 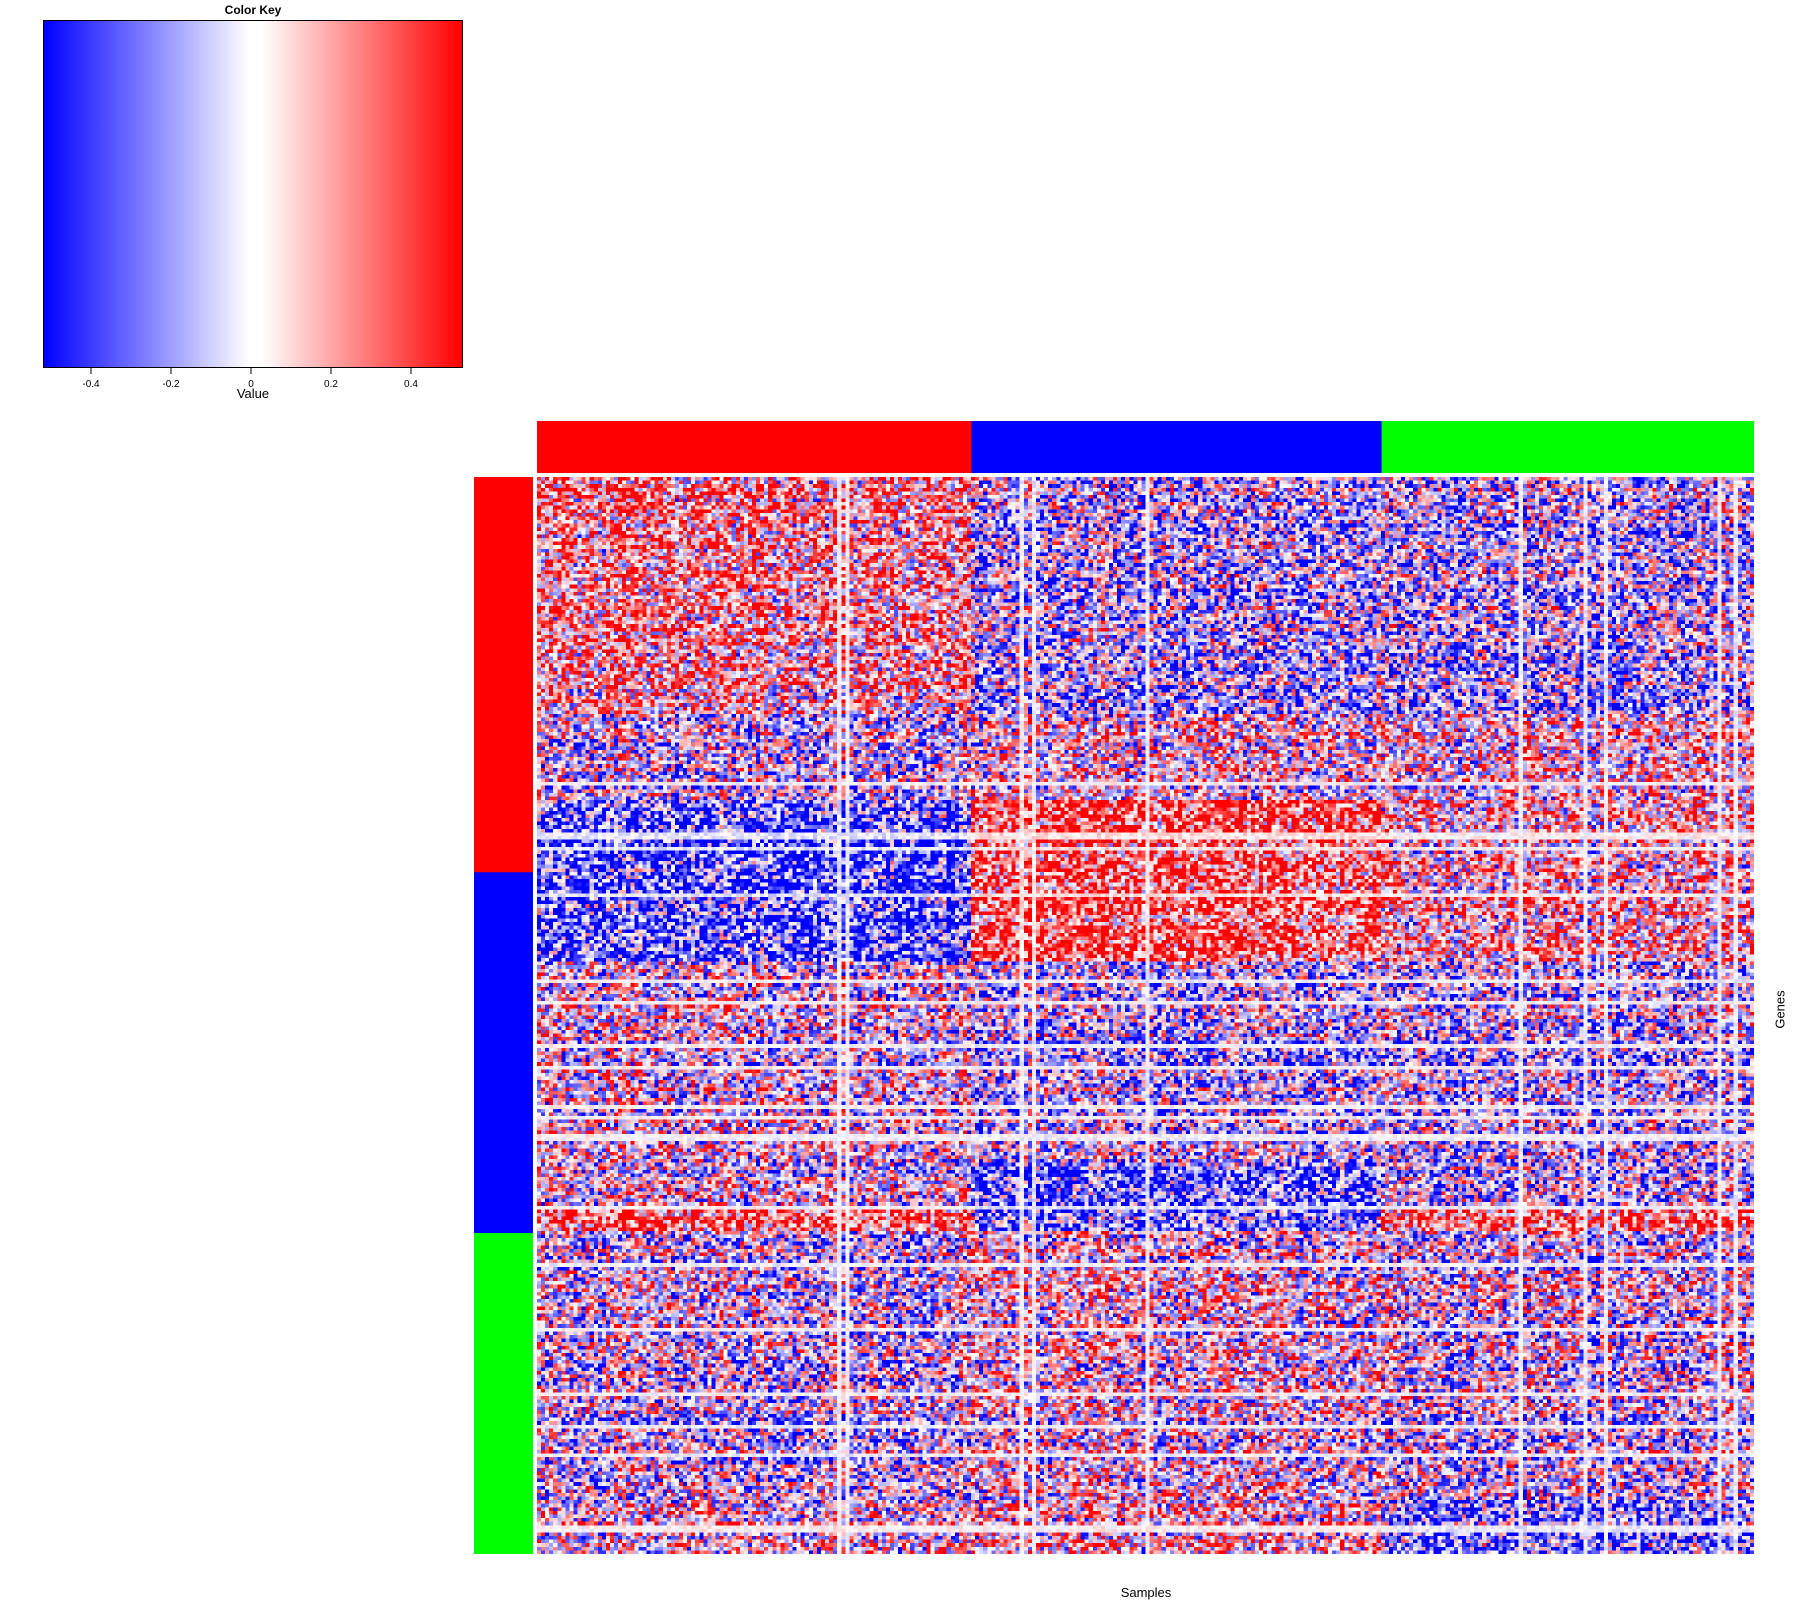 What do you see at coordinates (331, 384) in the screenshot?
I see `color-key-tick-label: 0.2` at bounding box center [331, 384].